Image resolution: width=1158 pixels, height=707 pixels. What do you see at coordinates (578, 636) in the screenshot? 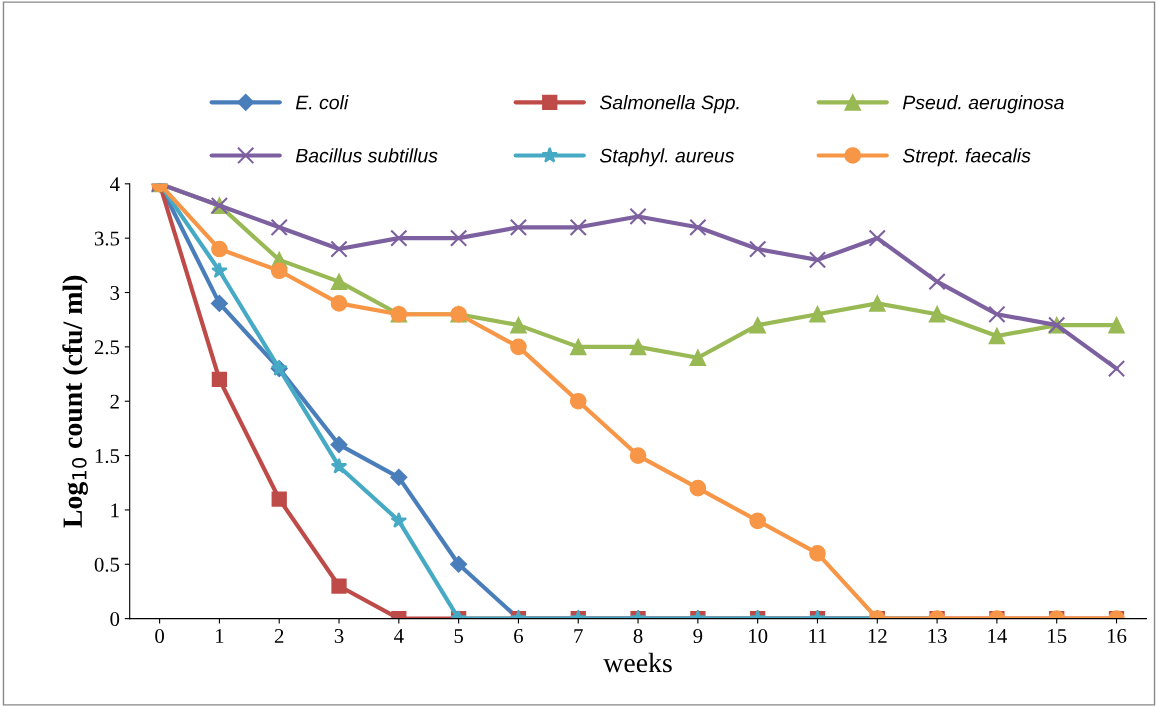
I see `x-tick-label: 7` at bounding box center [578, 636].